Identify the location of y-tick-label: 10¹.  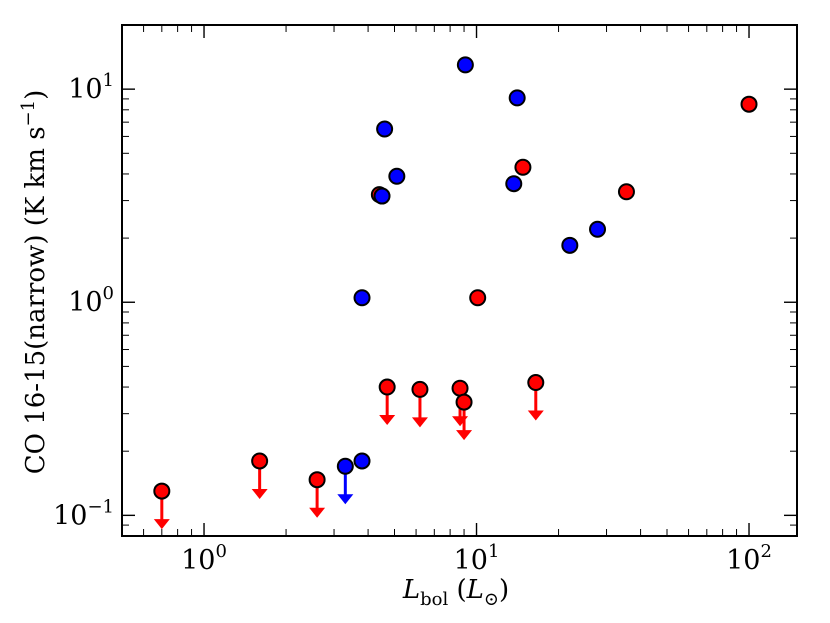
(91, 87).